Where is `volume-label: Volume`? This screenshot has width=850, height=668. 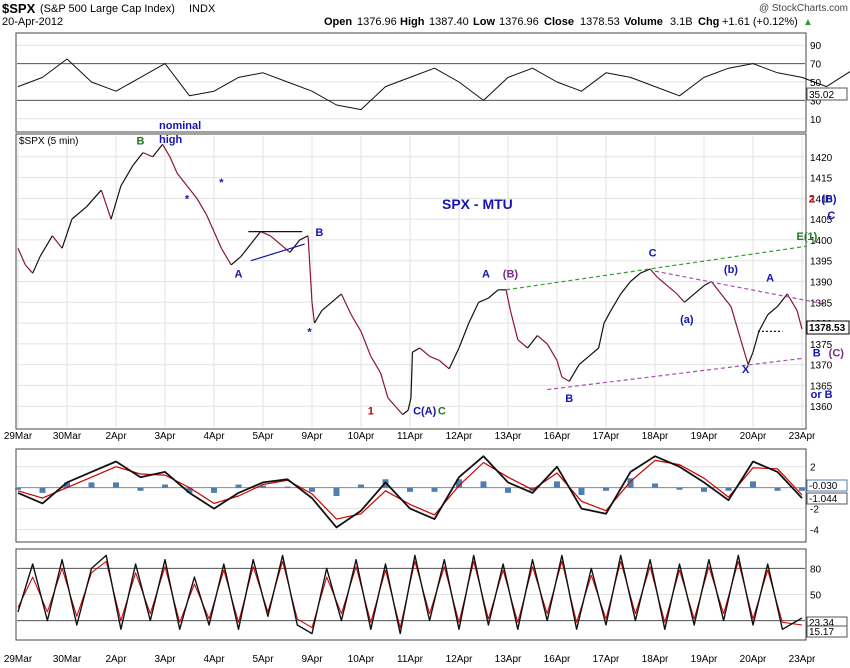 volume-label: Volume is located at coordinates (643, 22).